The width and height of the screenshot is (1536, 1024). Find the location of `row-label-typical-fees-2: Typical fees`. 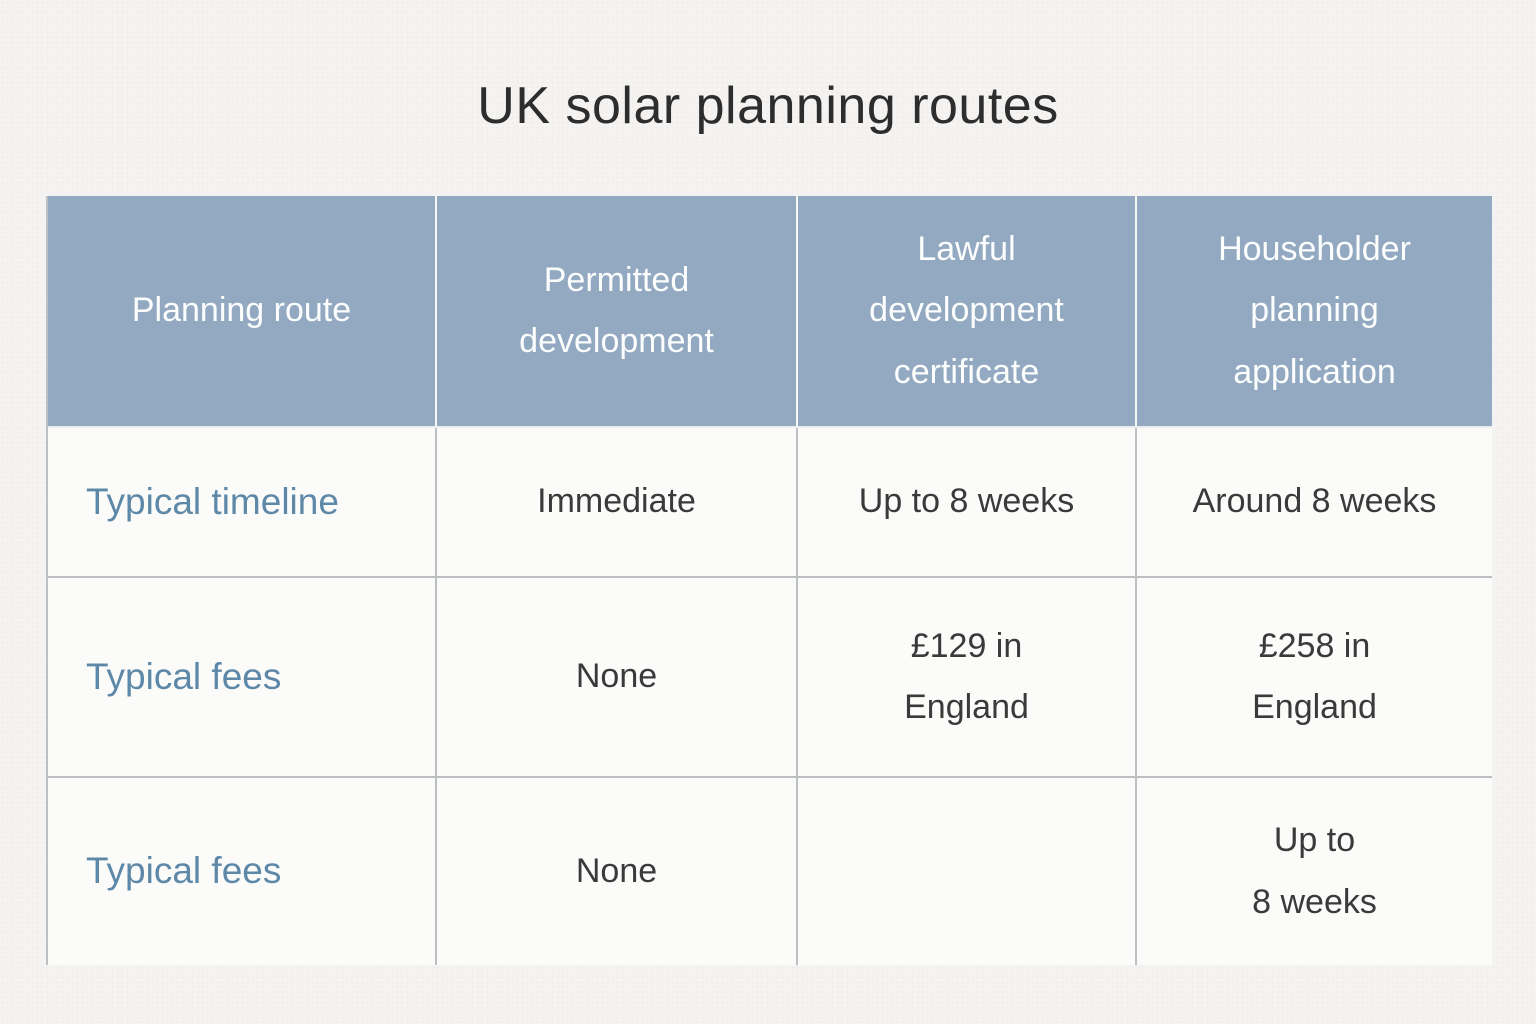

row-label-typical-fees-2: Typical fees is located at coordinates (242, 871).